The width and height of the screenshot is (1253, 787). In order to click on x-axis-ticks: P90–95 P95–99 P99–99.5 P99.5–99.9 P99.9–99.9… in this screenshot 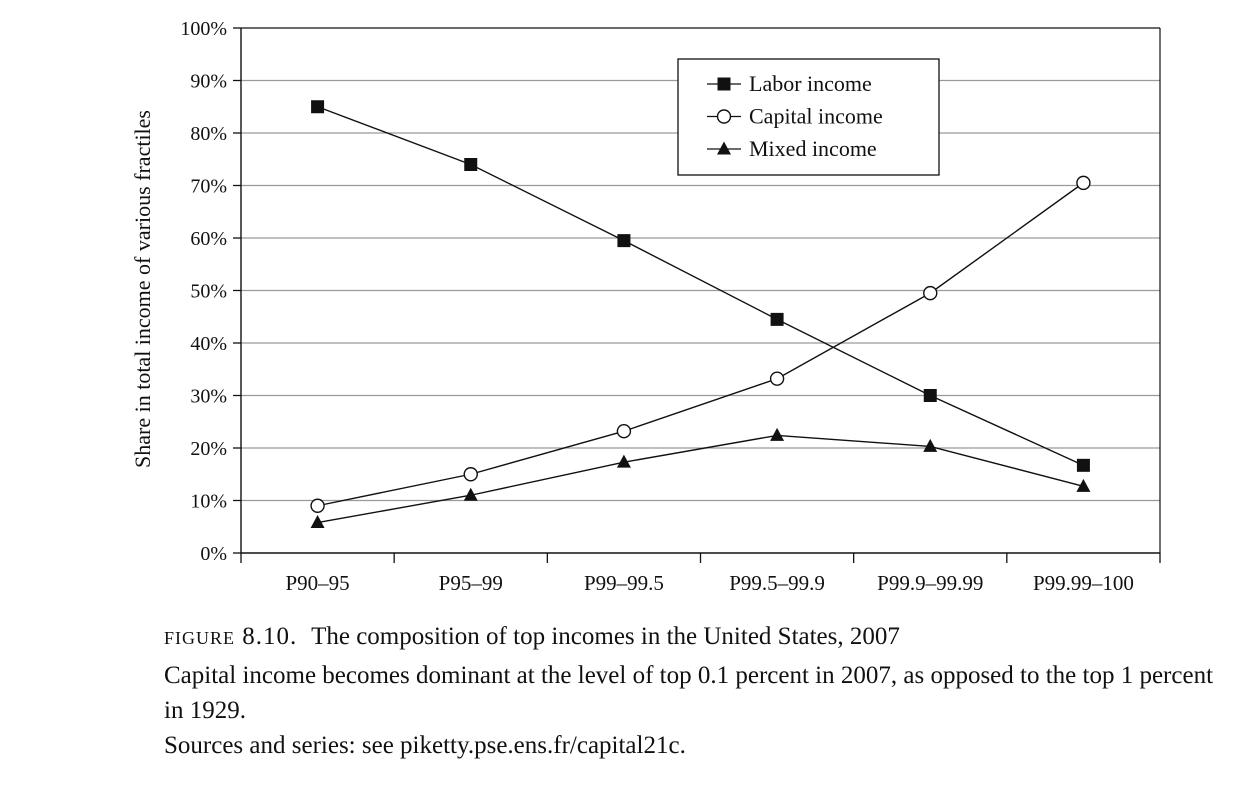, I will do `click(700, 574)`.